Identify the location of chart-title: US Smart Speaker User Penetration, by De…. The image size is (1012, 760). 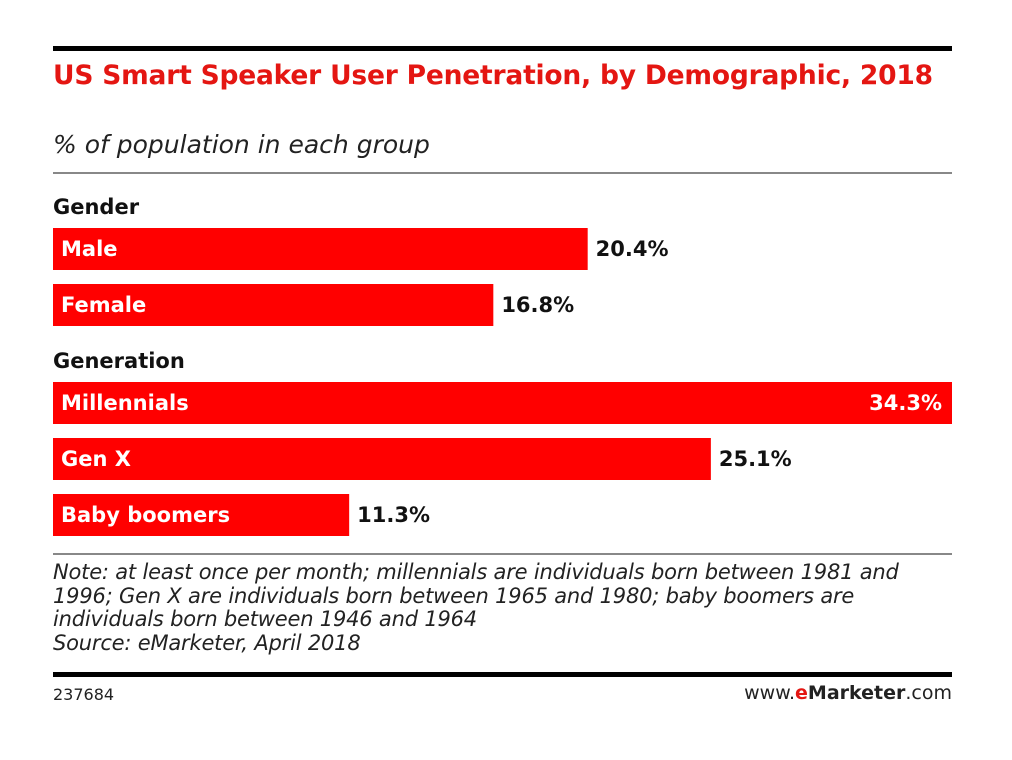
(493, 75).